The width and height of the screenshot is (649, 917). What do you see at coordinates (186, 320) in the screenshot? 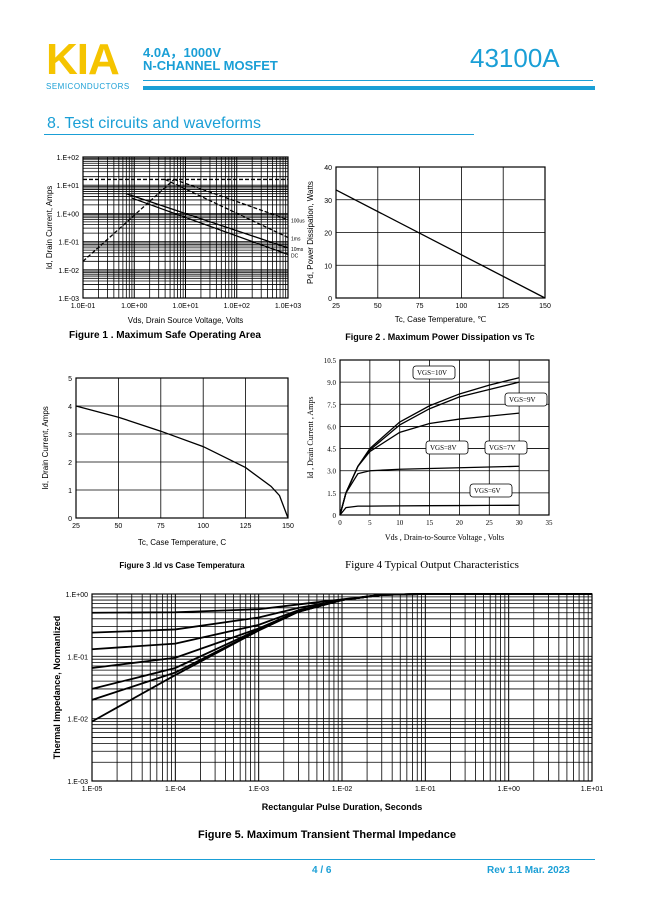
I see `x-axis-label: Vds, Drain Source Voltage, Volts` at bounding box center [186, 320].